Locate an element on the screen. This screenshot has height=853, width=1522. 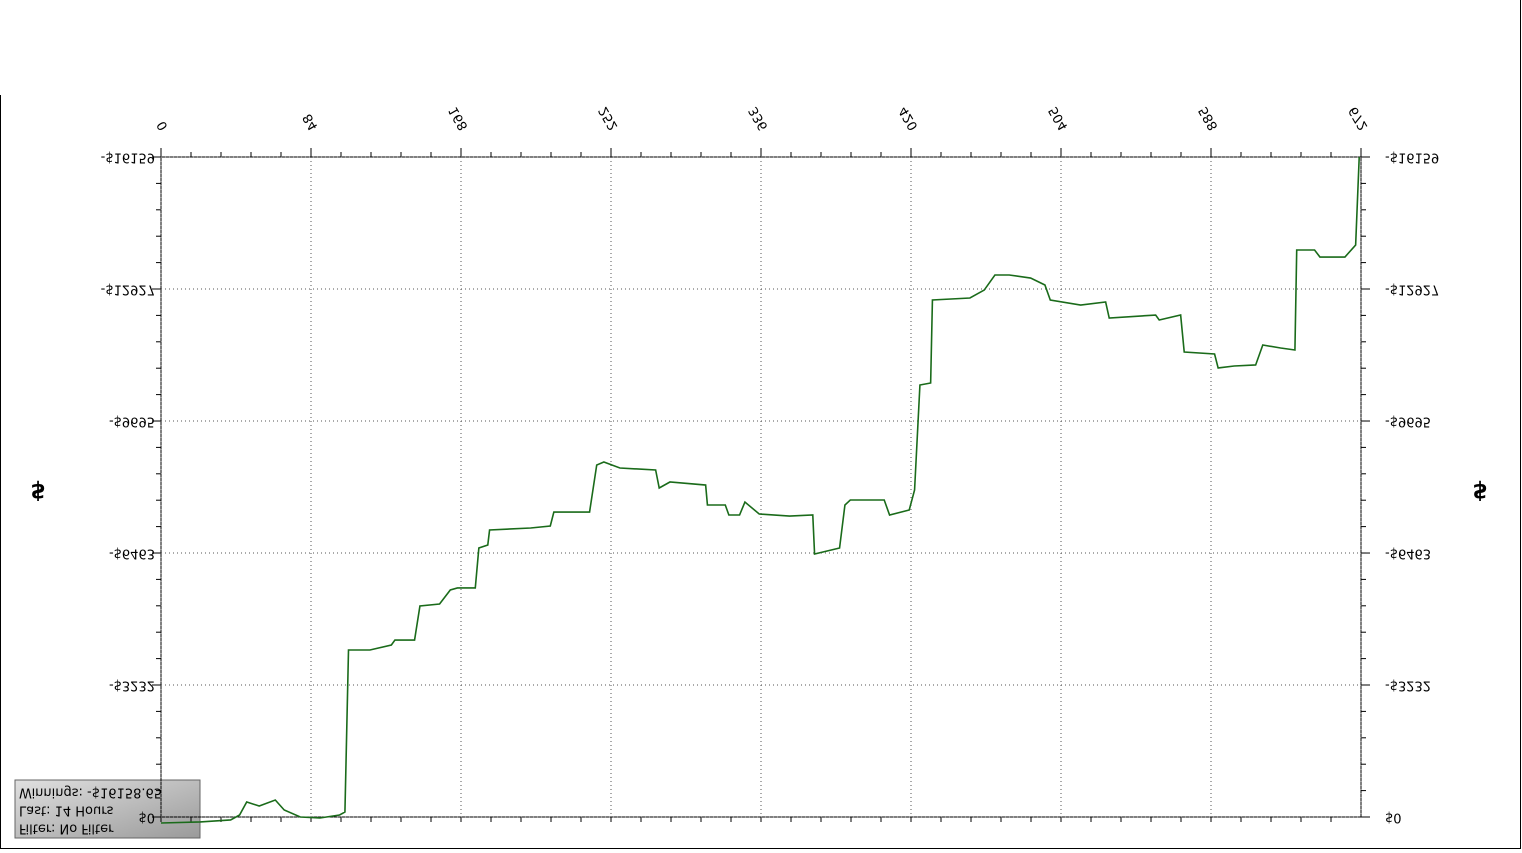
info-box is located at coordinates (107, 809).